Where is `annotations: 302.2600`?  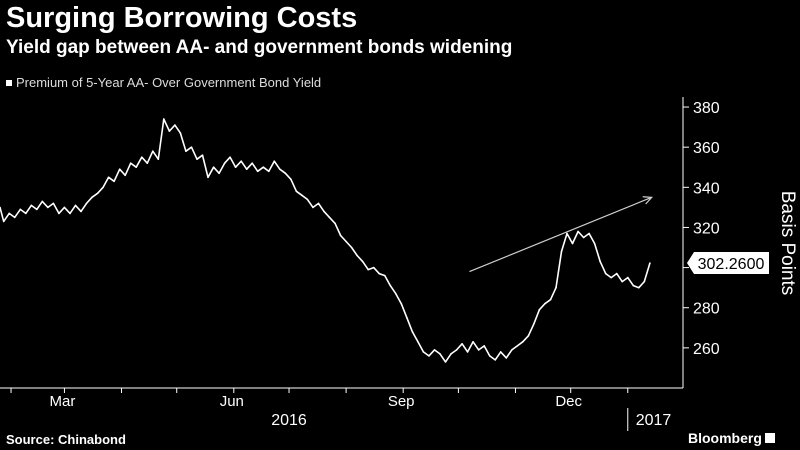 annotations: 302.2600 is located at coordinates (619, 235).